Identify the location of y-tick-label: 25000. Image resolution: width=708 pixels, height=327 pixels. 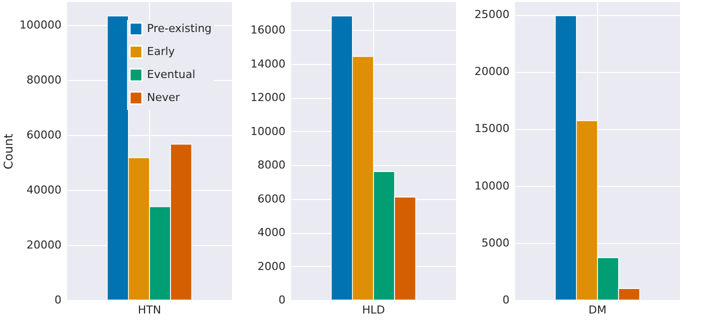
(492, 15).